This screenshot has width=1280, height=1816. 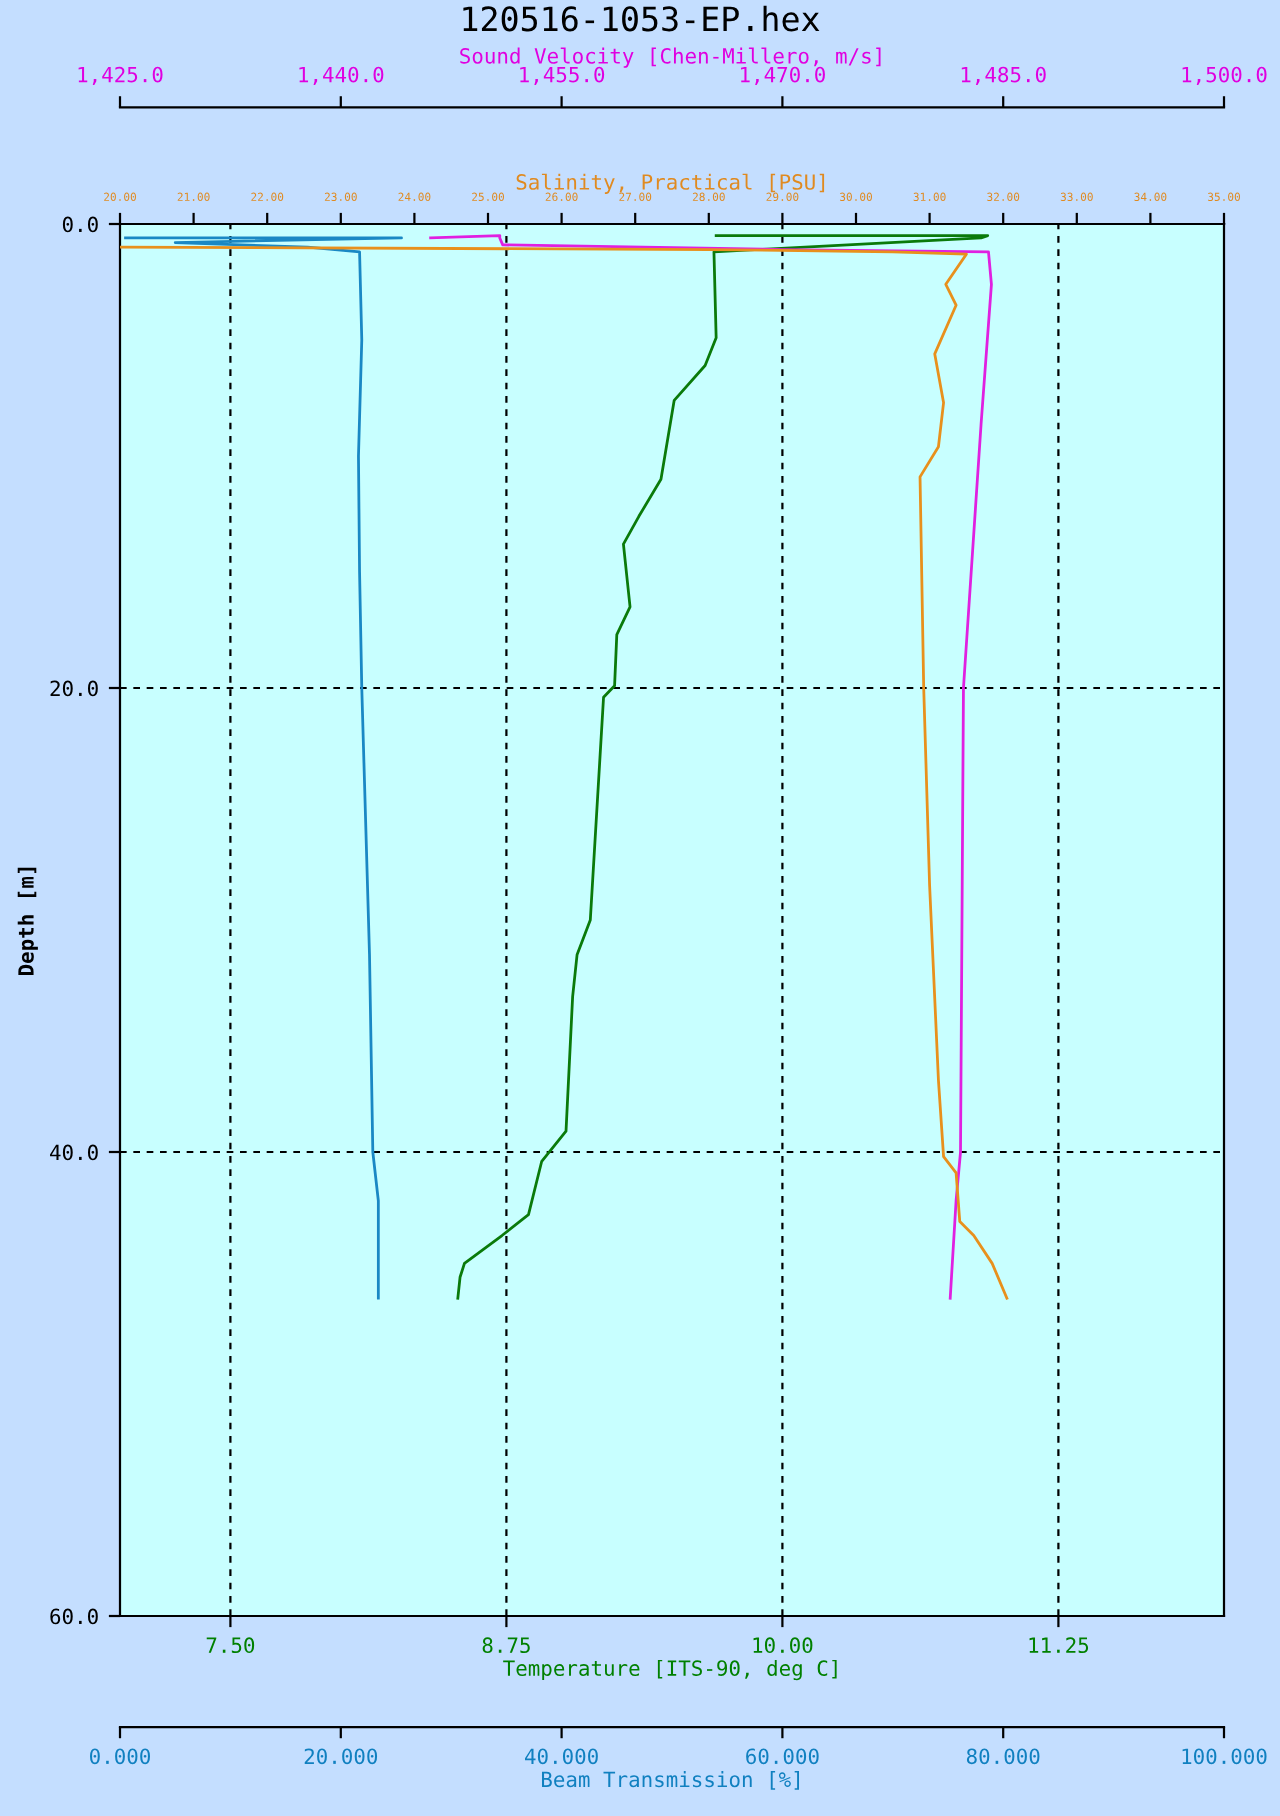 I want to click on x-tick-label: 7.50, so click(x=230, y=1645).